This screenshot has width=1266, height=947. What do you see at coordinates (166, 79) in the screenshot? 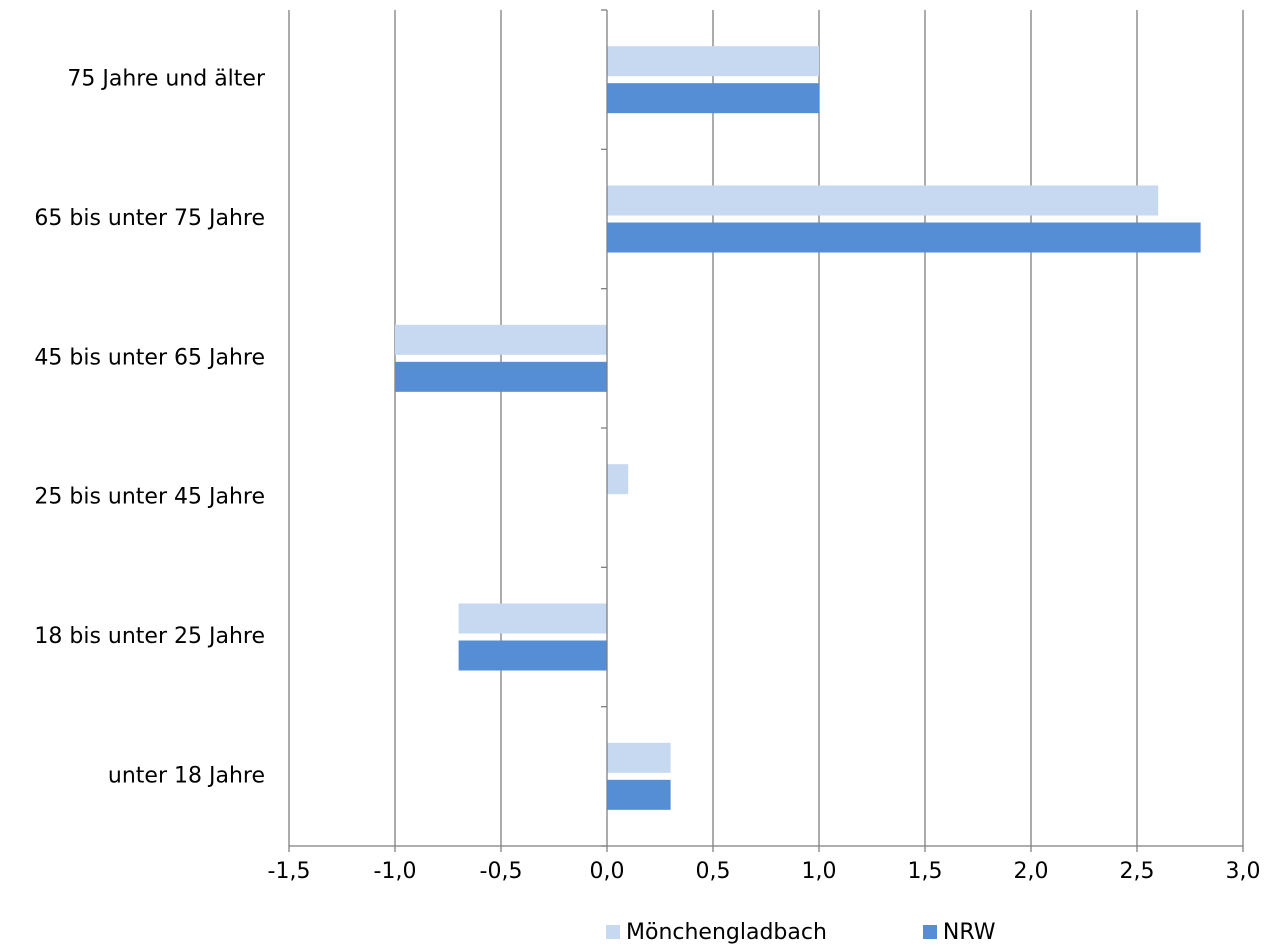
I see `category-label: 75 Jahre und älter` at bounding box center [166, 79].